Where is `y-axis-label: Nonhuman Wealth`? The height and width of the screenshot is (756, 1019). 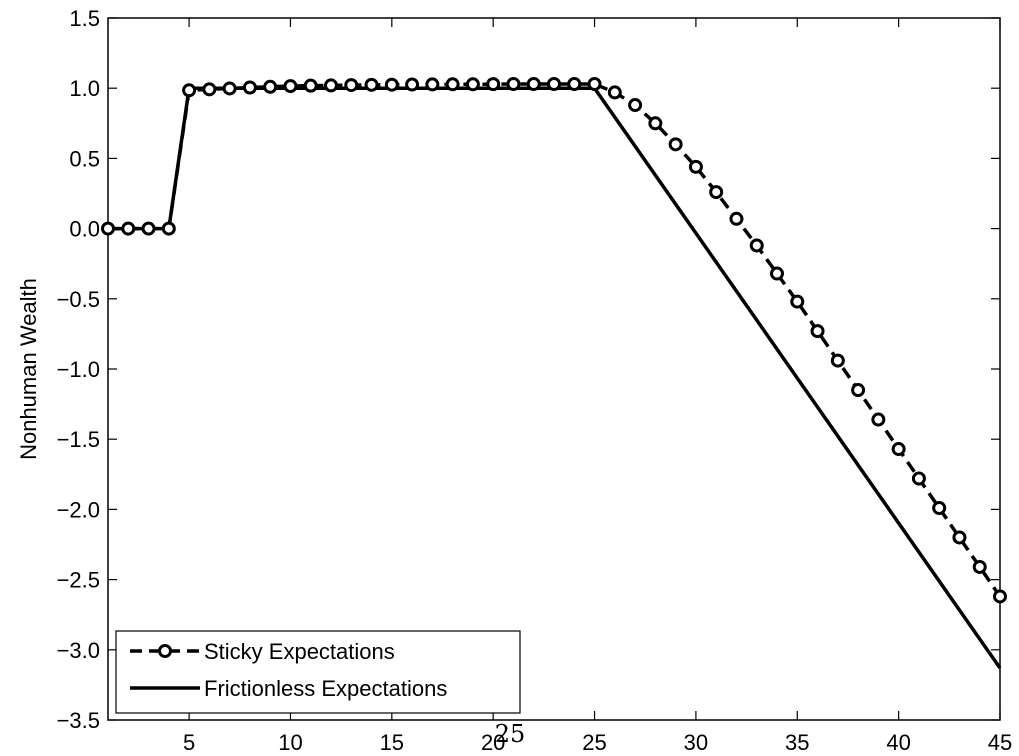
y-axis-label: Nonhuman Wealth is located at coordinates (28, 369).